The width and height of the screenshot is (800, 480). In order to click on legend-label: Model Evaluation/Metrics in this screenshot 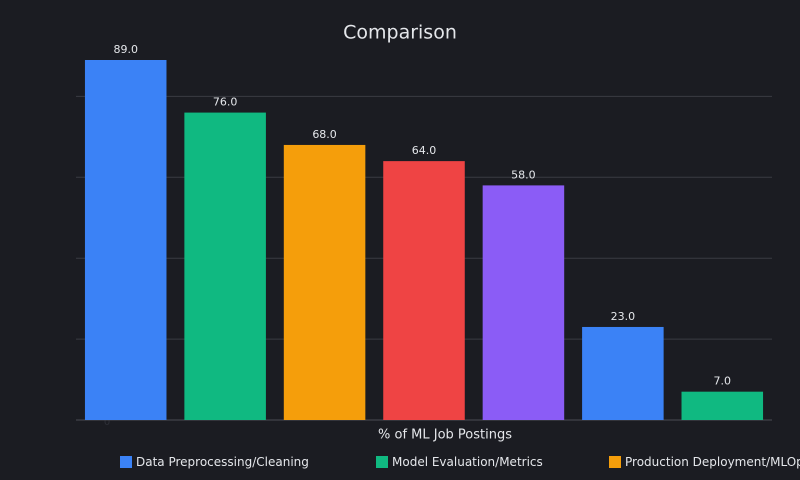, I will do `click(467, 462)`.